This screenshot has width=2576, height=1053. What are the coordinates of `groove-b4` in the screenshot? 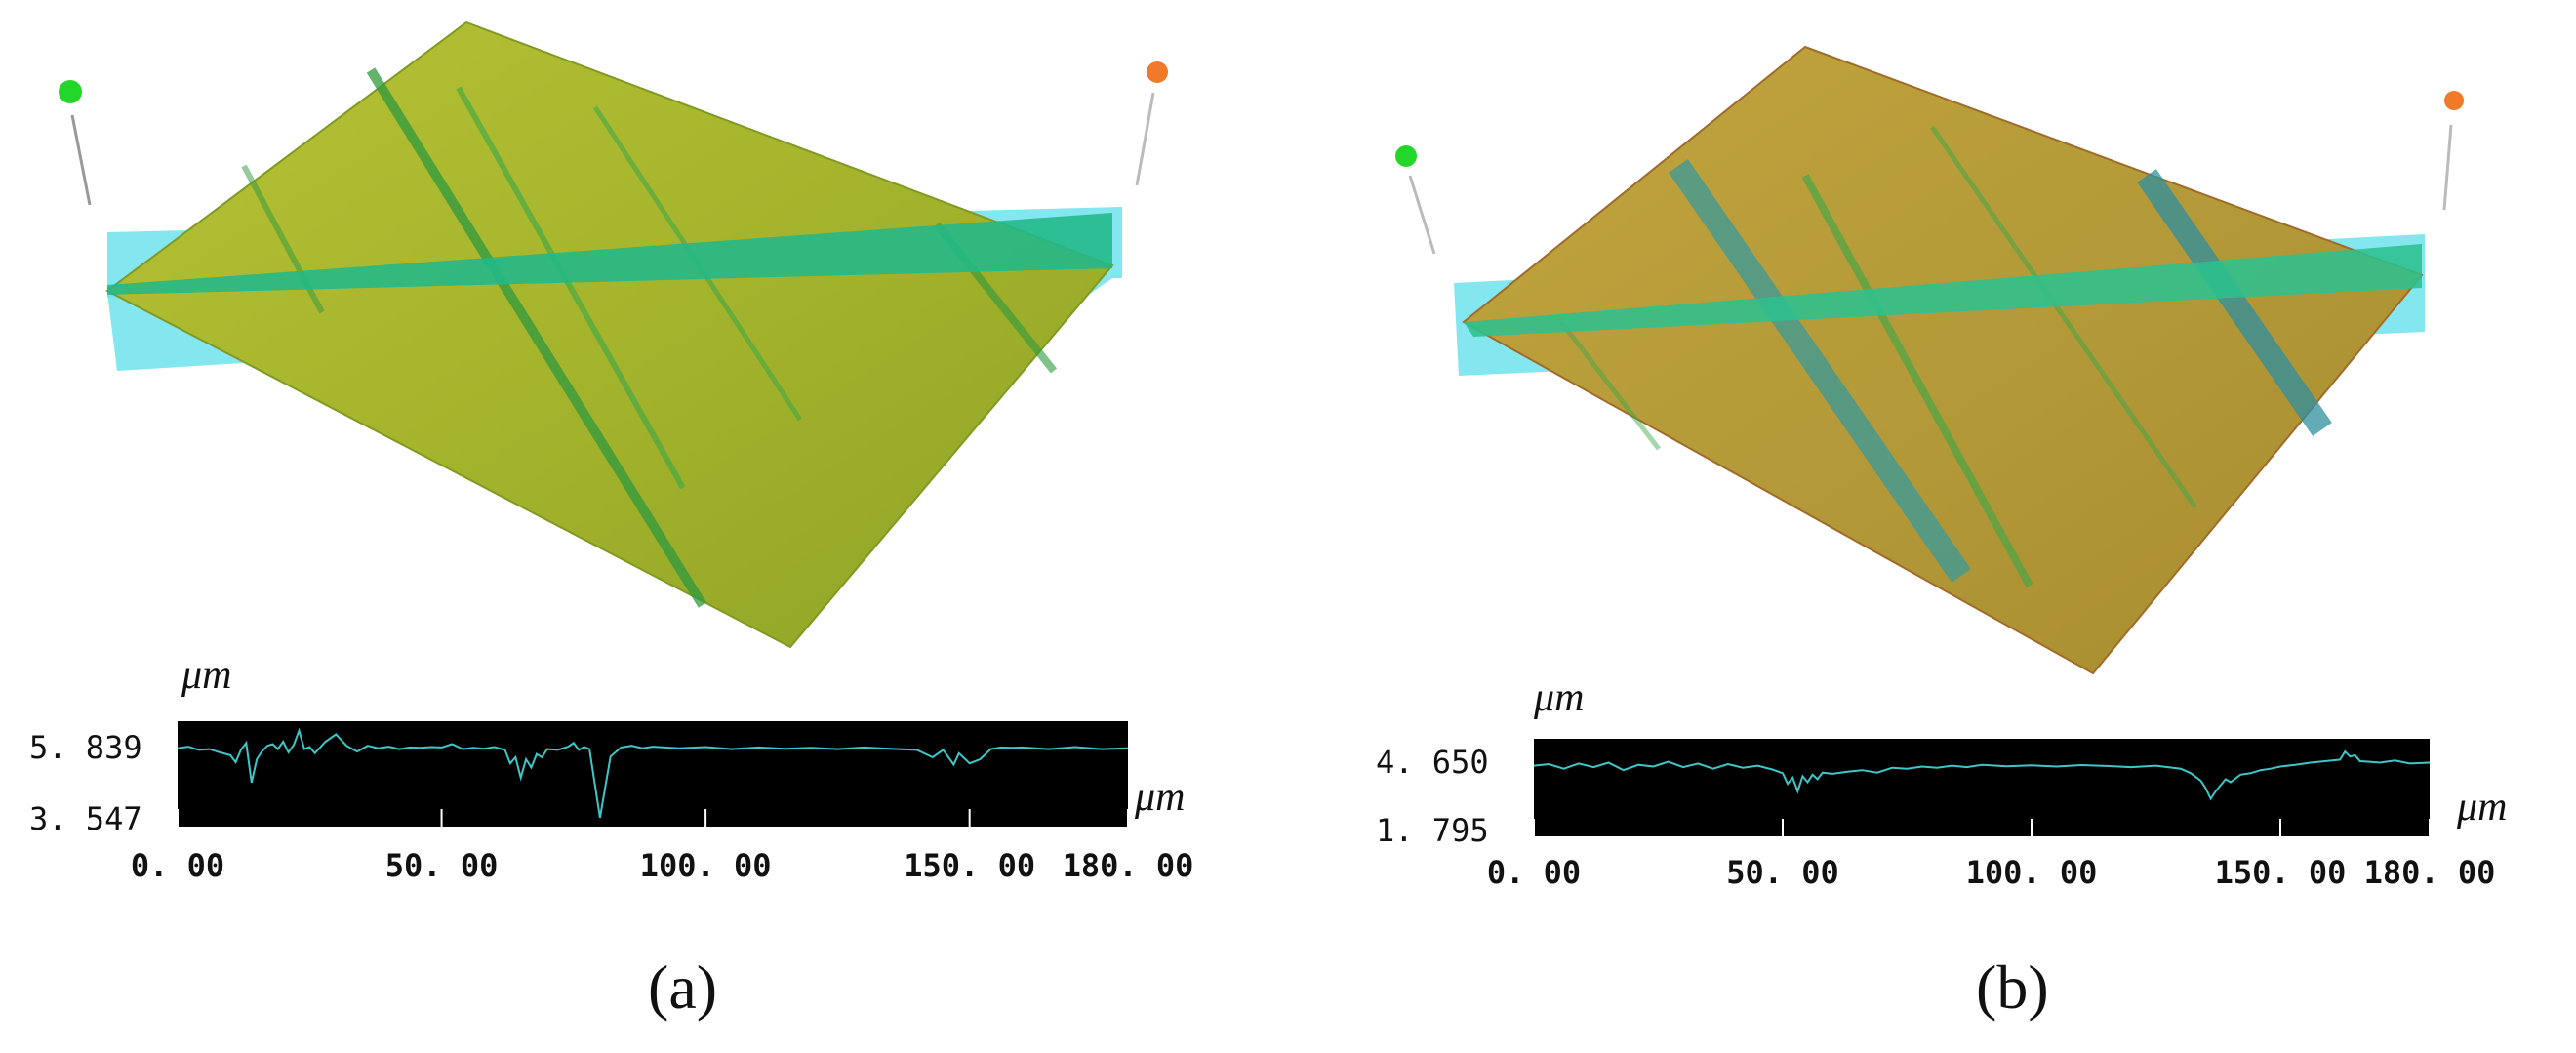 It's located at (2063, 317).